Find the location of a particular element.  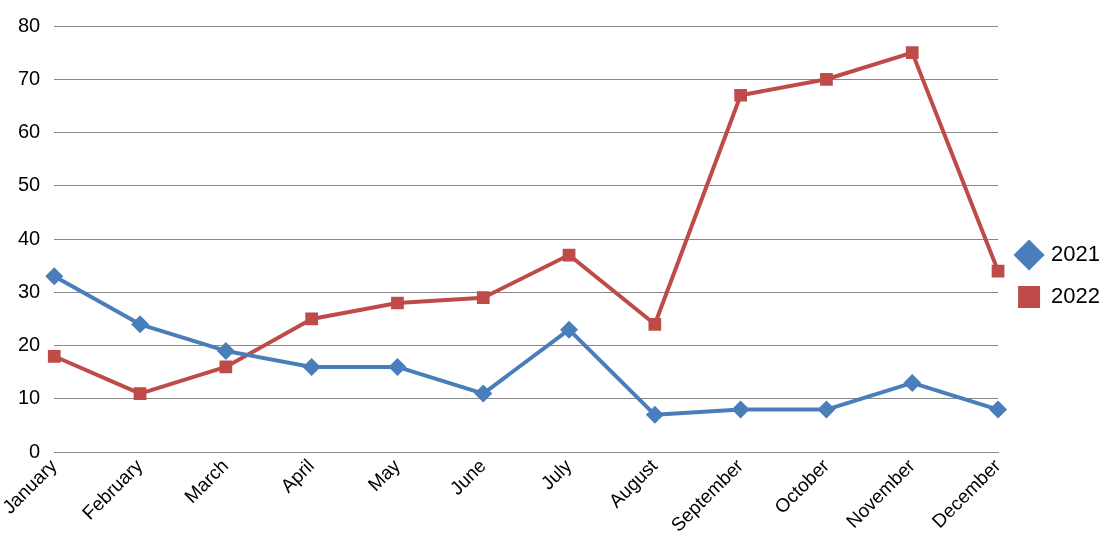

y-tick-label: 80 is located at coordinates (29, 24).